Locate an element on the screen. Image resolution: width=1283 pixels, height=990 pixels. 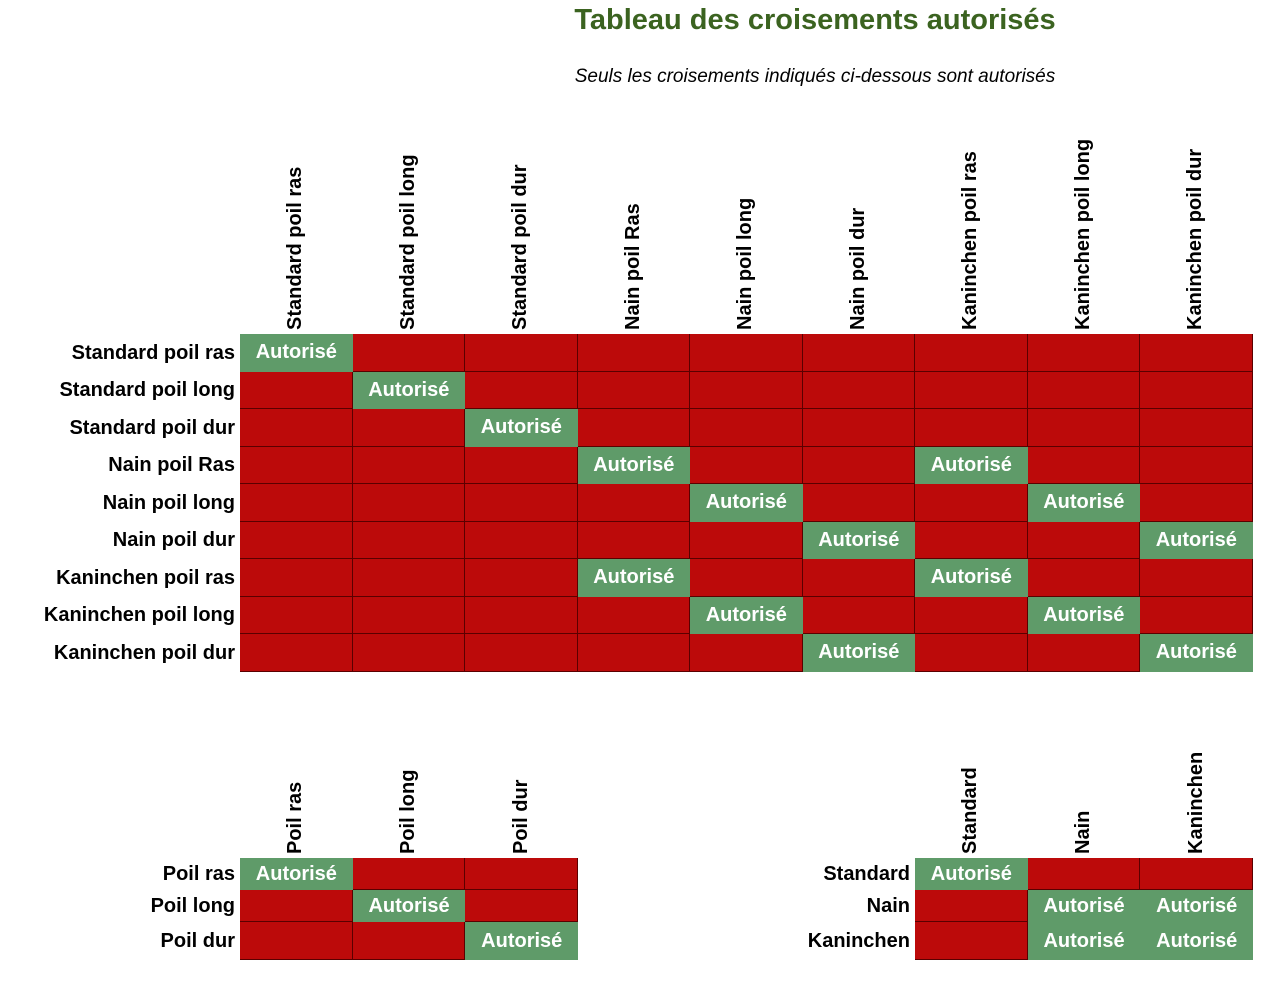
column-header: Nain poil long is located at coordinates (745, 263).